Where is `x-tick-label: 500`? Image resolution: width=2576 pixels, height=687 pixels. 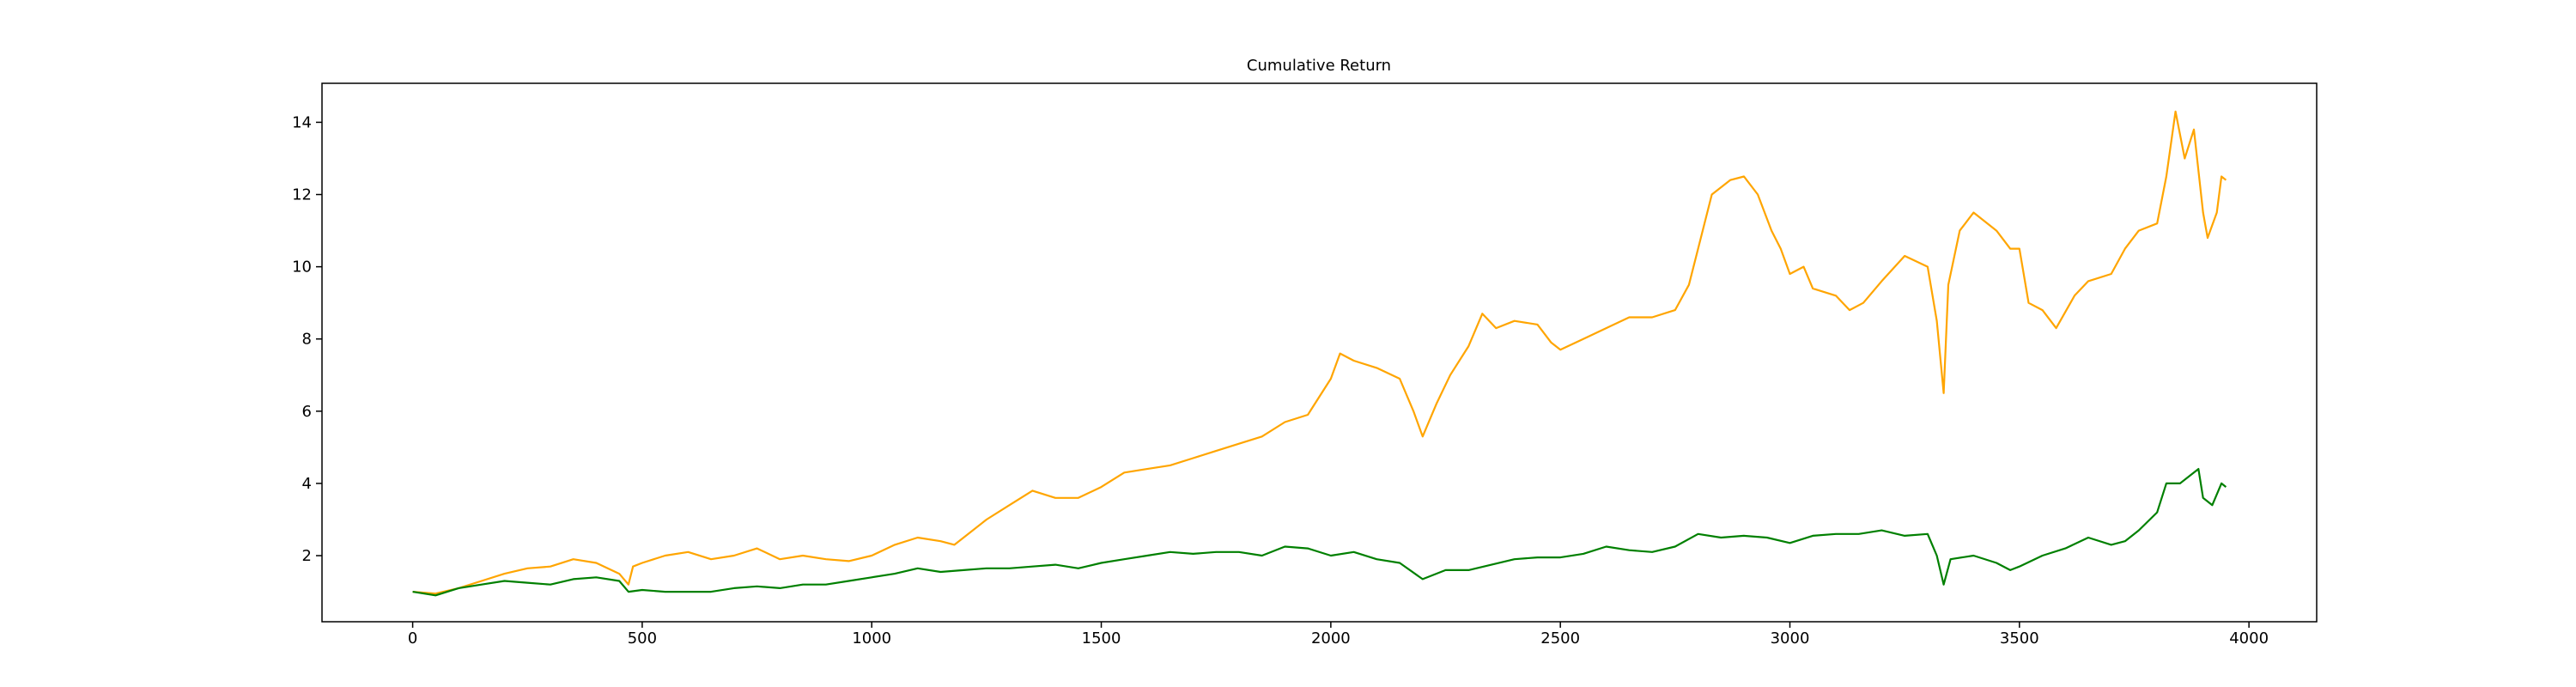 x-tick-label: 500 is located at coordinates (642, 638).